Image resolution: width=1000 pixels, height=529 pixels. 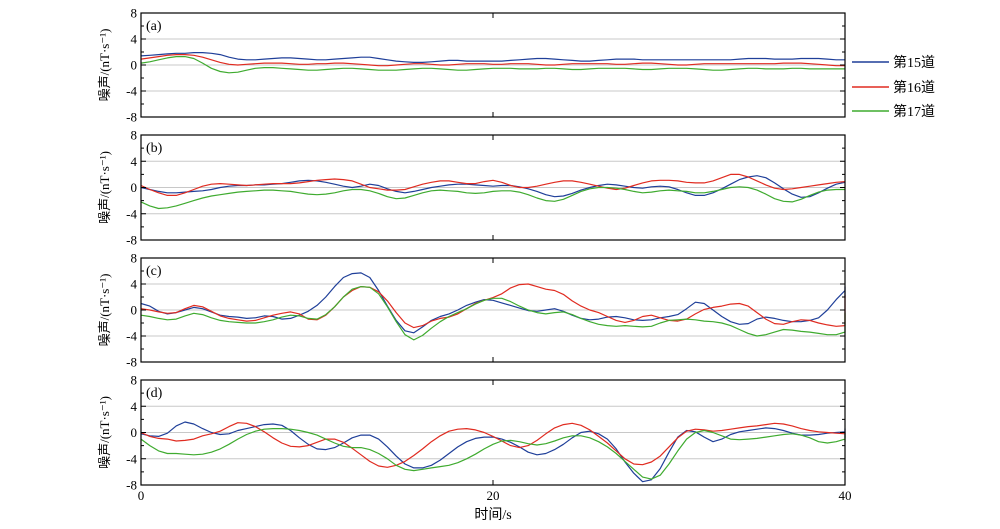 What do you see at coordinates (914, 111) in the screenshot?
I see `legend-label: 第17道` at bounding box center [914, 111].